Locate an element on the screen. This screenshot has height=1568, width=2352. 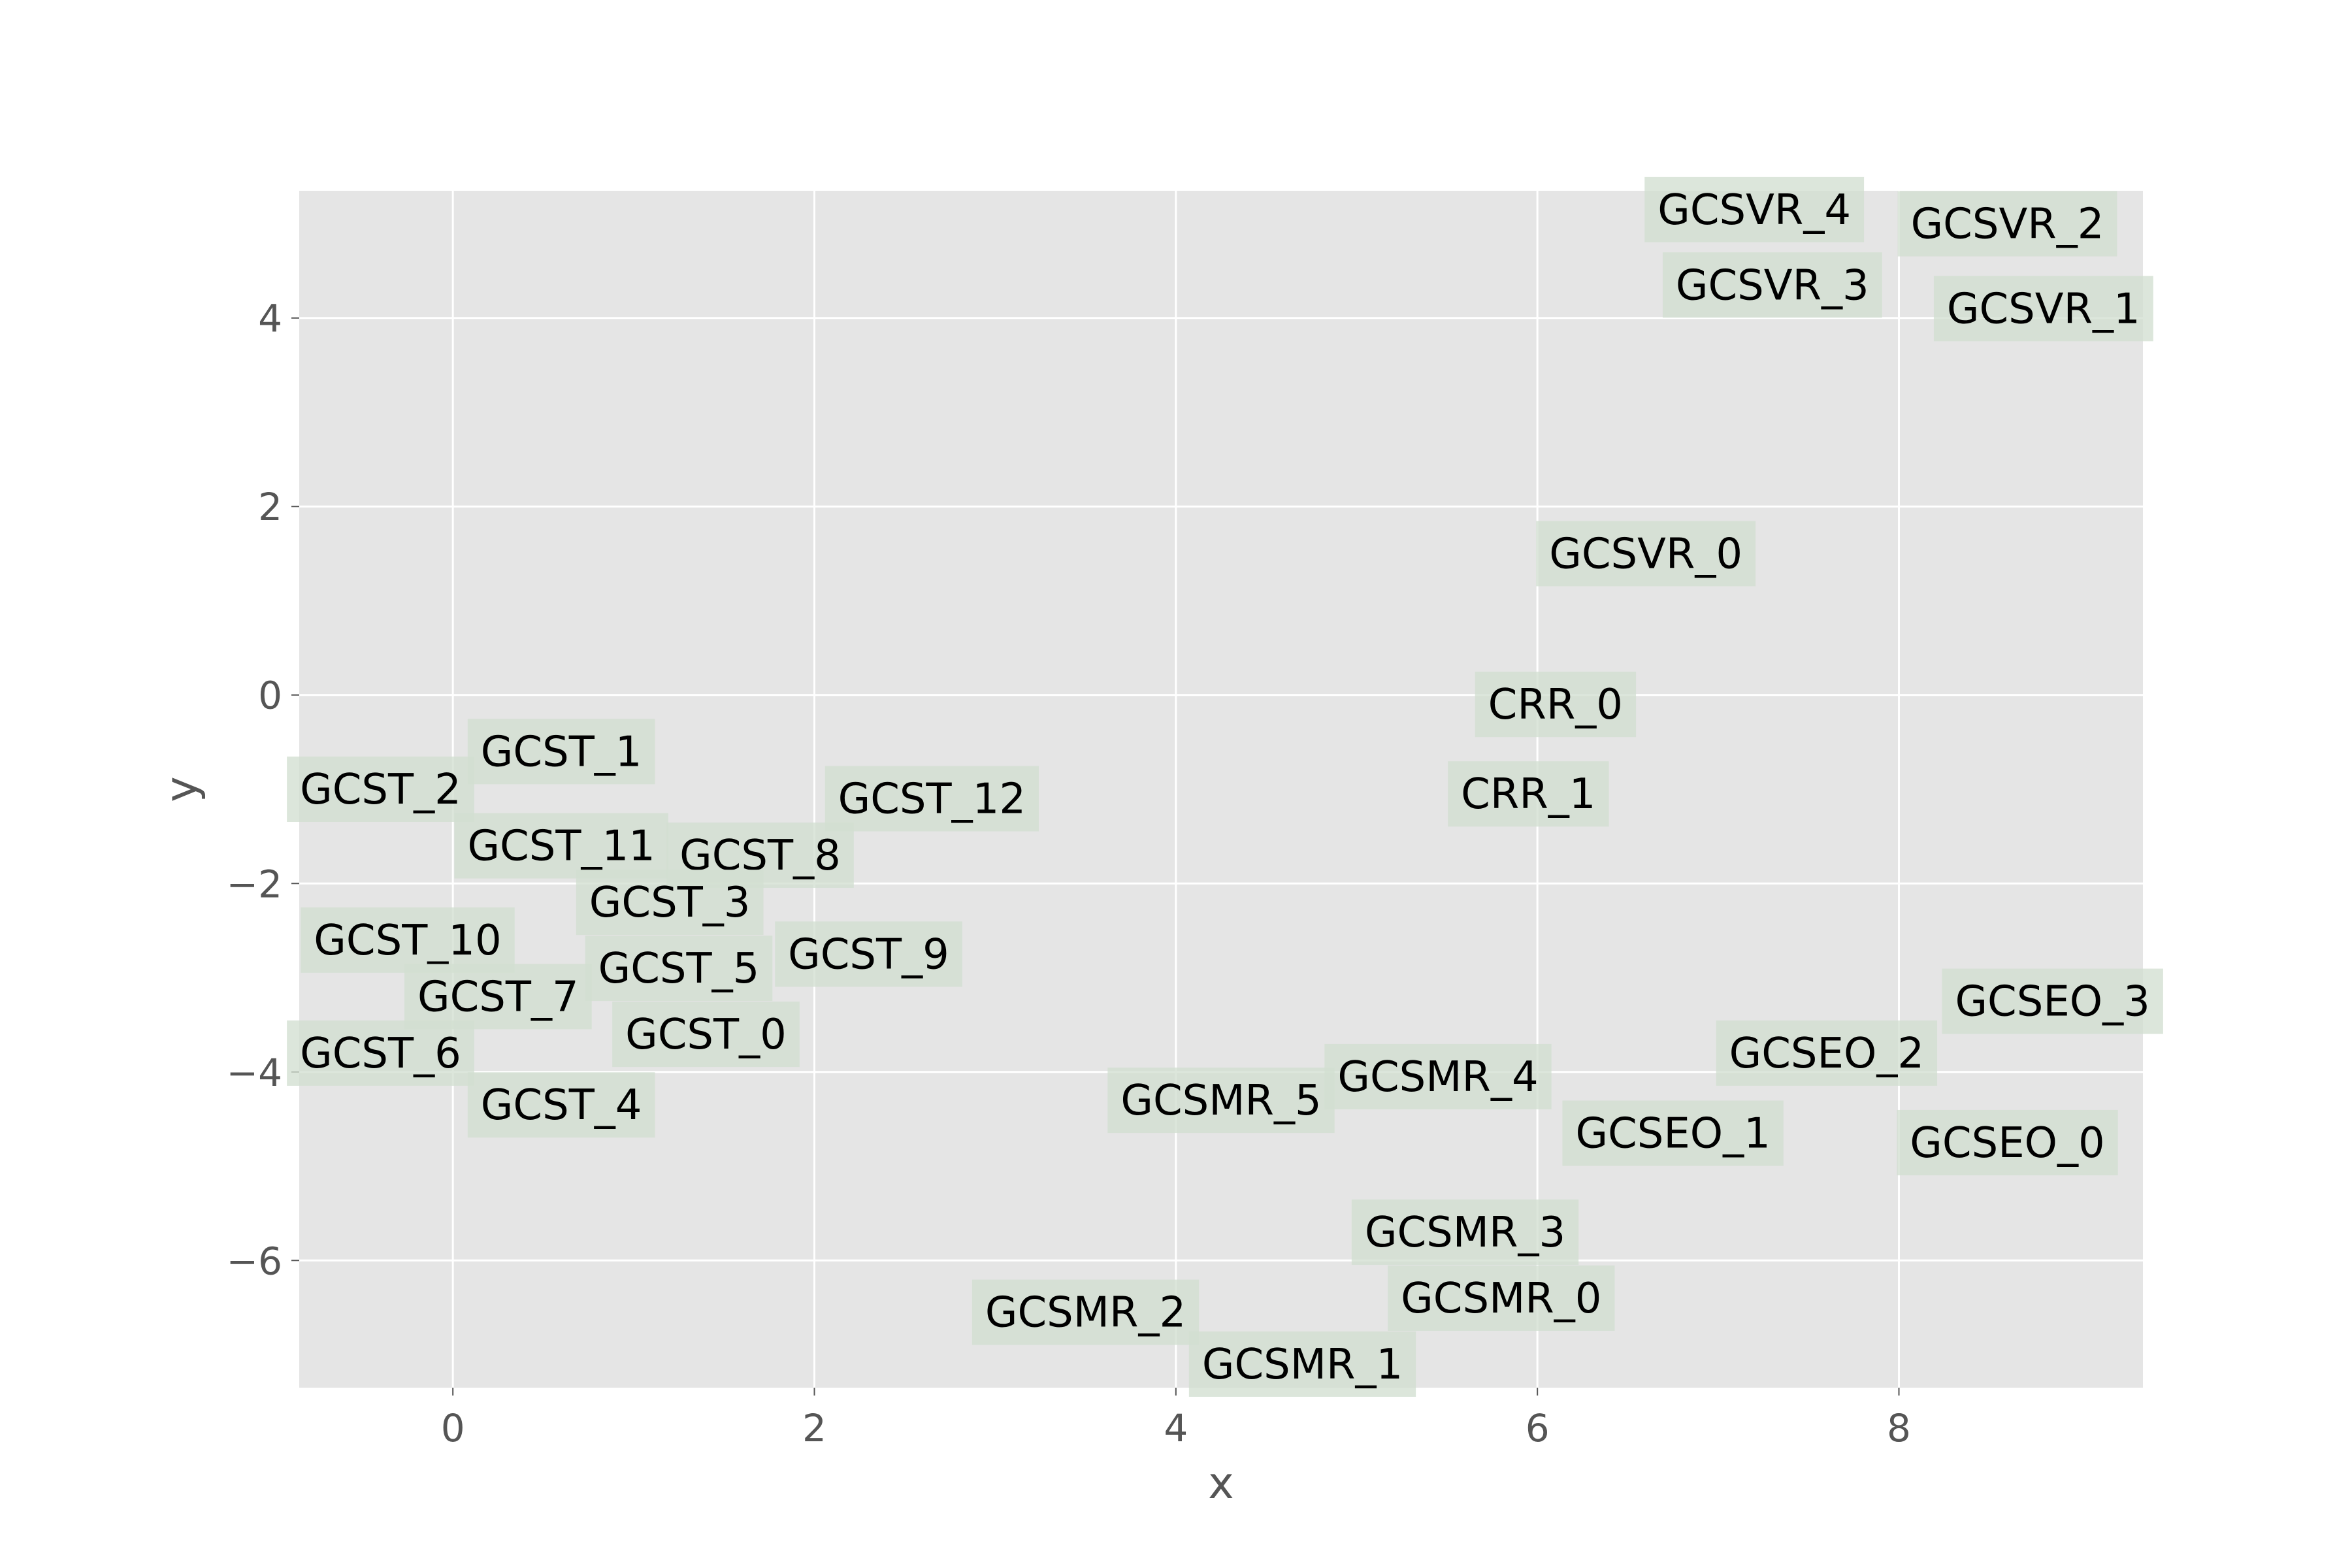
point-label: GCST_0 is located at coordinates (706, 1035).